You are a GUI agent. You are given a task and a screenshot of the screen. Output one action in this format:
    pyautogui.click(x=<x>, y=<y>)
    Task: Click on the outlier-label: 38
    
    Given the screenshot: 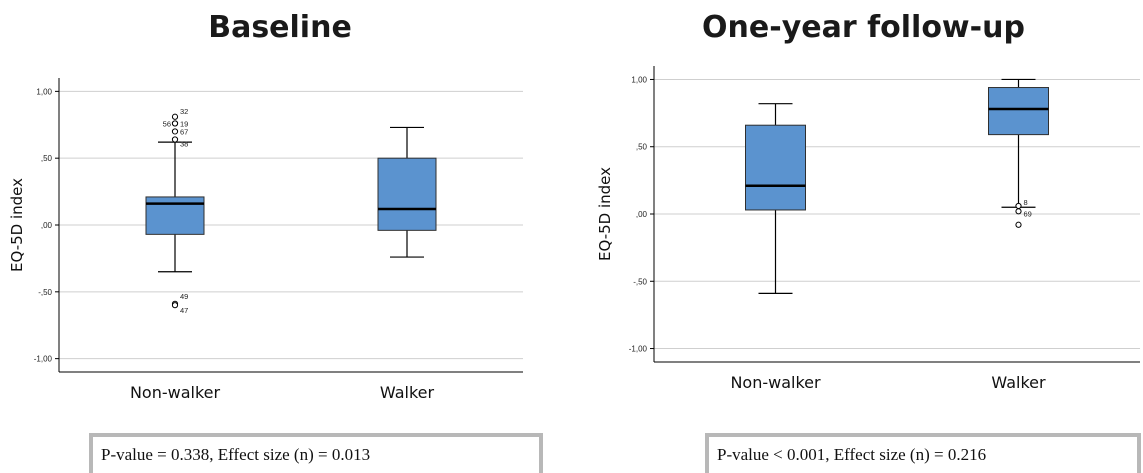 What is the action you would take?
    pyautogui.click(x=184, y=143)
    